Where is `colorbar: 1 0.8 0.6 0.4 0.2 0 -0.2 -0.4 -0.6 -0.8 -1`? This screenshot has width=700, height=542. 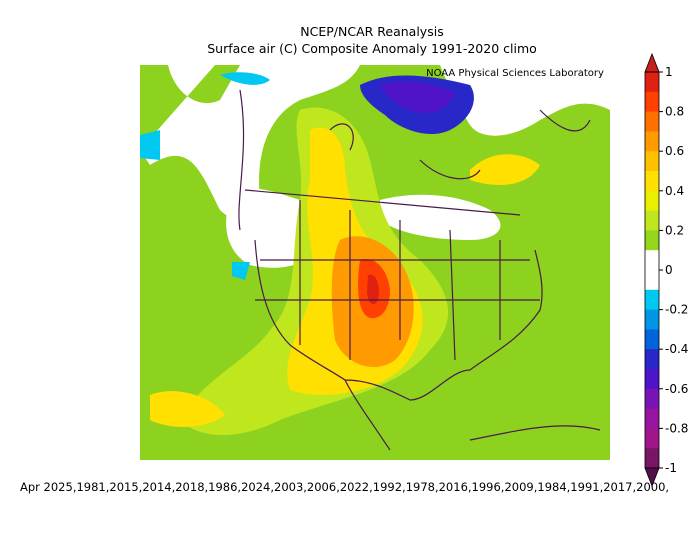 colorbar: 1 0.8 0.6 0.4 0.2 0 -0.2 -0.4 -0.6 -0.8 -1 is located at coordinates (666, 270).